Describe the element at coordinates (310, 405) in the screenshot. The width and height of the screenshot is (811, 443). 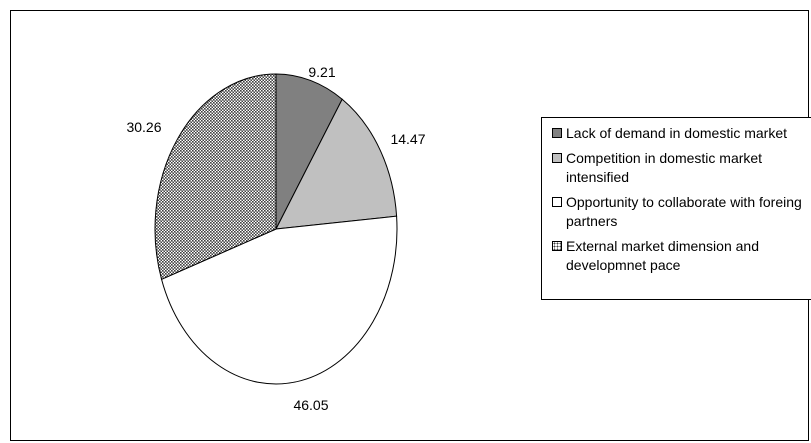
I see `data-label-opportunity: 46.05` at that location.